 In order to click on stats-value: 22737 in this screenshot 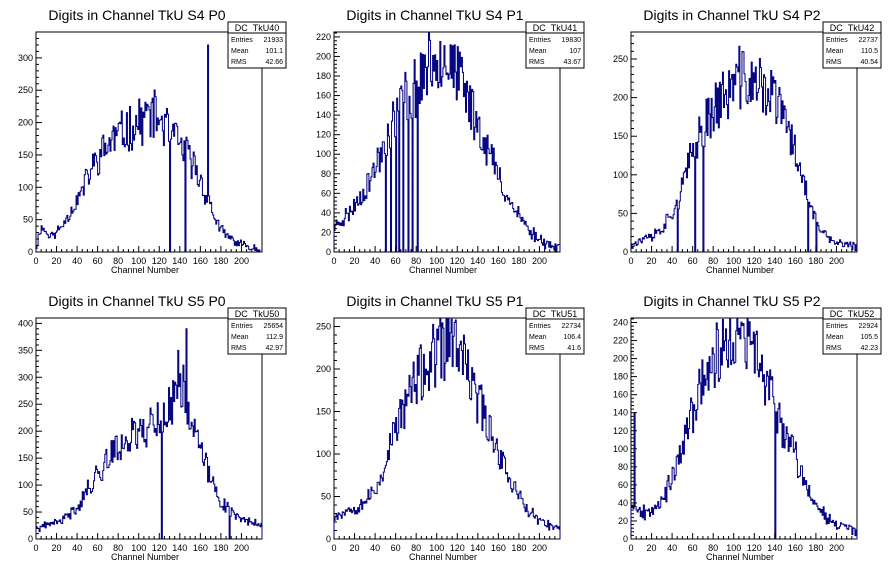, I will do `click(869, 40)`.